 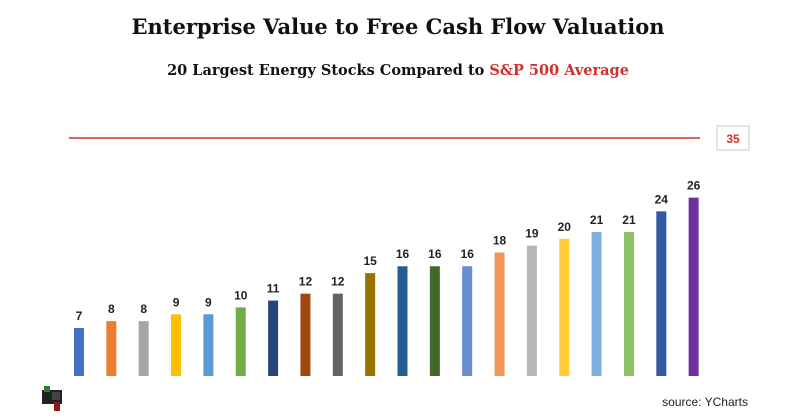 I want to click on bar-value-label-7: 11, so click(x=273, y=289).